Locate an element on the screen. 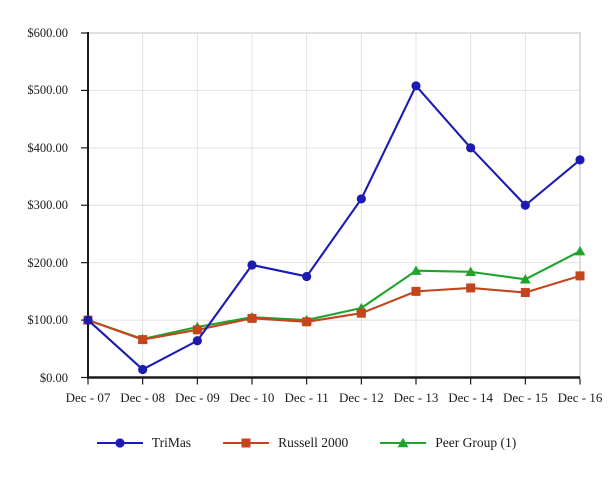  x-axis-label: Dec - 15 is located at coordinates (525, 397).